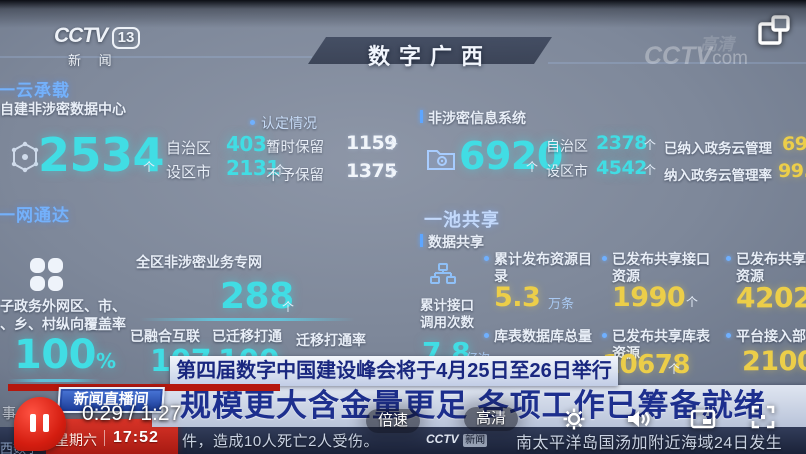 This screenshot has width=806, height=454. What do you see at coordinates (106, 361) in the screenshot?
I see `coverage-percent: %` at bounding box center [106, 361].